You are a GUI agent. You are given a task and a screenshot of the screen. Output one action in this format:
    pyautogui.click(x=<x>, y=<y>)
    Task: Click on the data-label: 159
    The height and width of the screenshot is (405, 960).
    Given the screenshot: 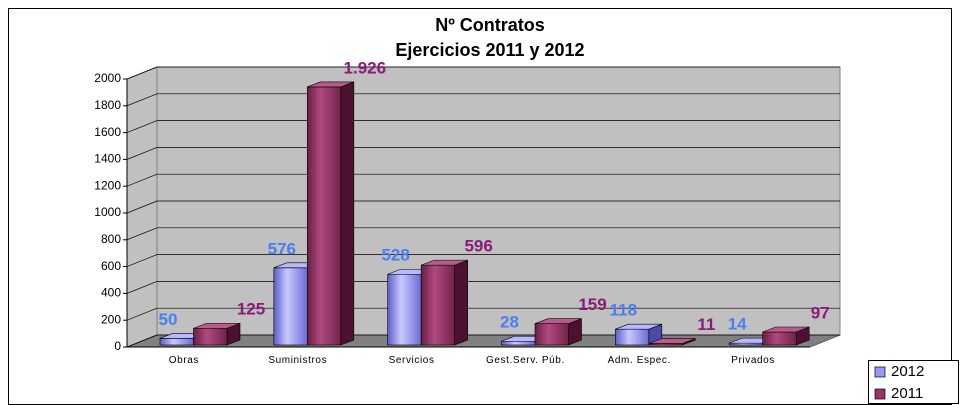 What is the action you would take?
    pyautogui.click(x=592, y=304)
    